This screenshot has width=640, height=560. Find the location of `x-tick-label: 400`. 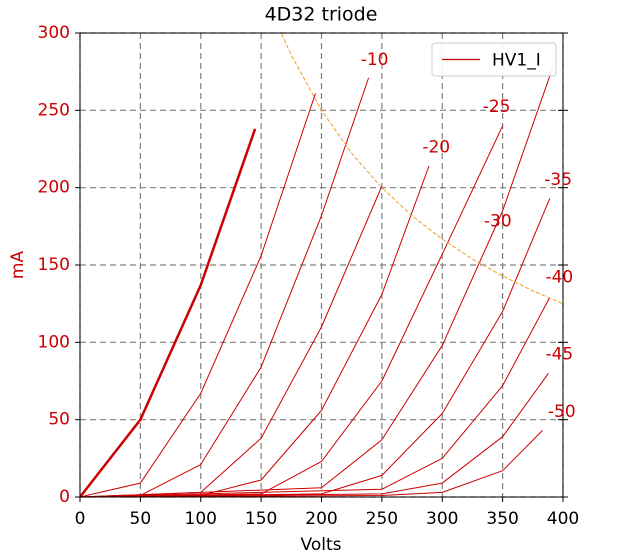

x-tick-label: 400 is located at coordinates (563, 519).